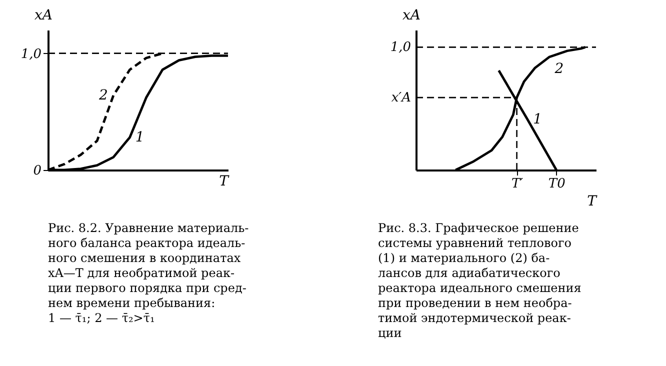  I want to click on x-tick-label: T0, so click(557, 184).